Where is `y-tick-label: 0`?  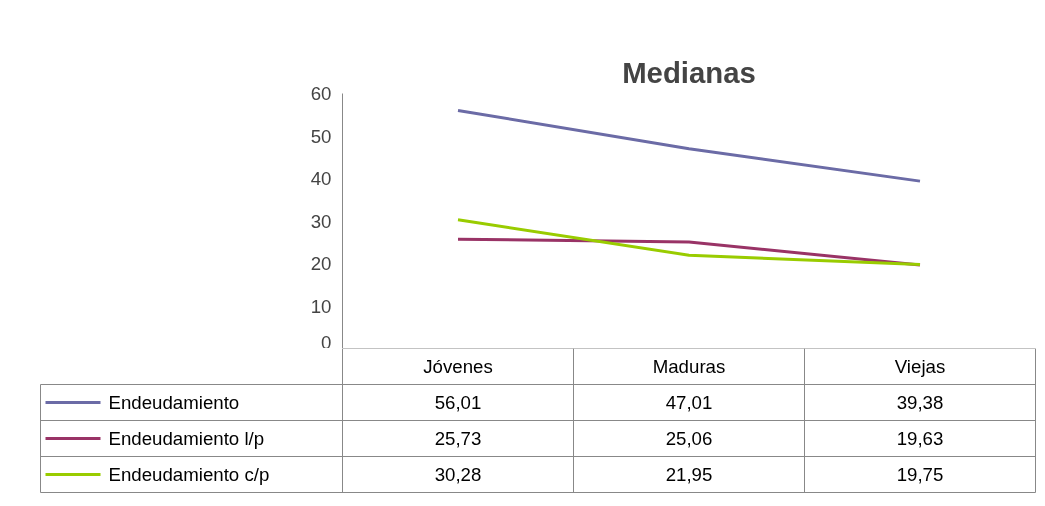 y-tick-label: 0 is located at coordinates (326, 342).